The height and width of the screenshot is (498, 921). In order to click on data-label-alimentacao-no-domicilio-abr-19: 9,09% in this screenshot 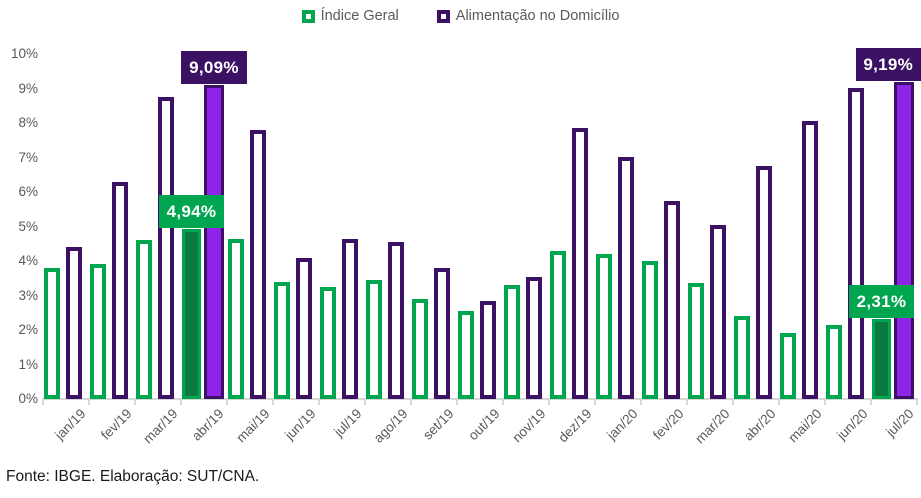, I will do `click(214, 67)`.